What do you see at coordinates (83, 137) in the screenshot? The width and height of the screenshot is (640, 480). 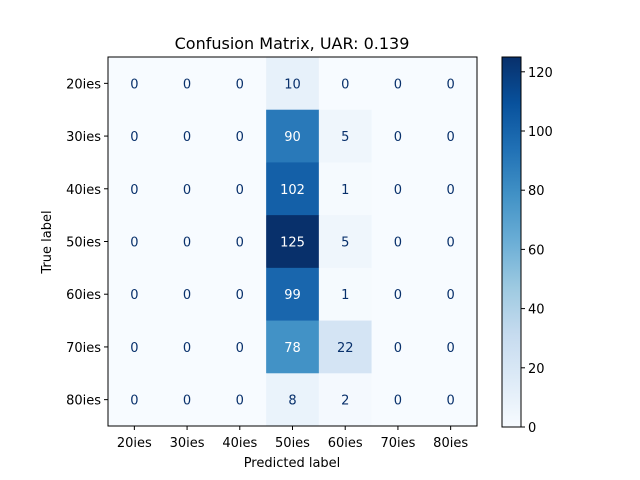 I see `y-tick-label: 30ies` at bounding box center [83, 137].